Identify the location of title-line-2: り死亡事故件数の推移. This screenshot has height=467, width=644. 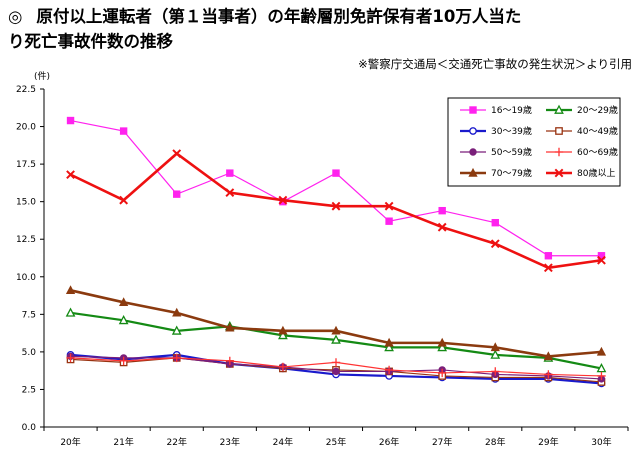
(90, 41).